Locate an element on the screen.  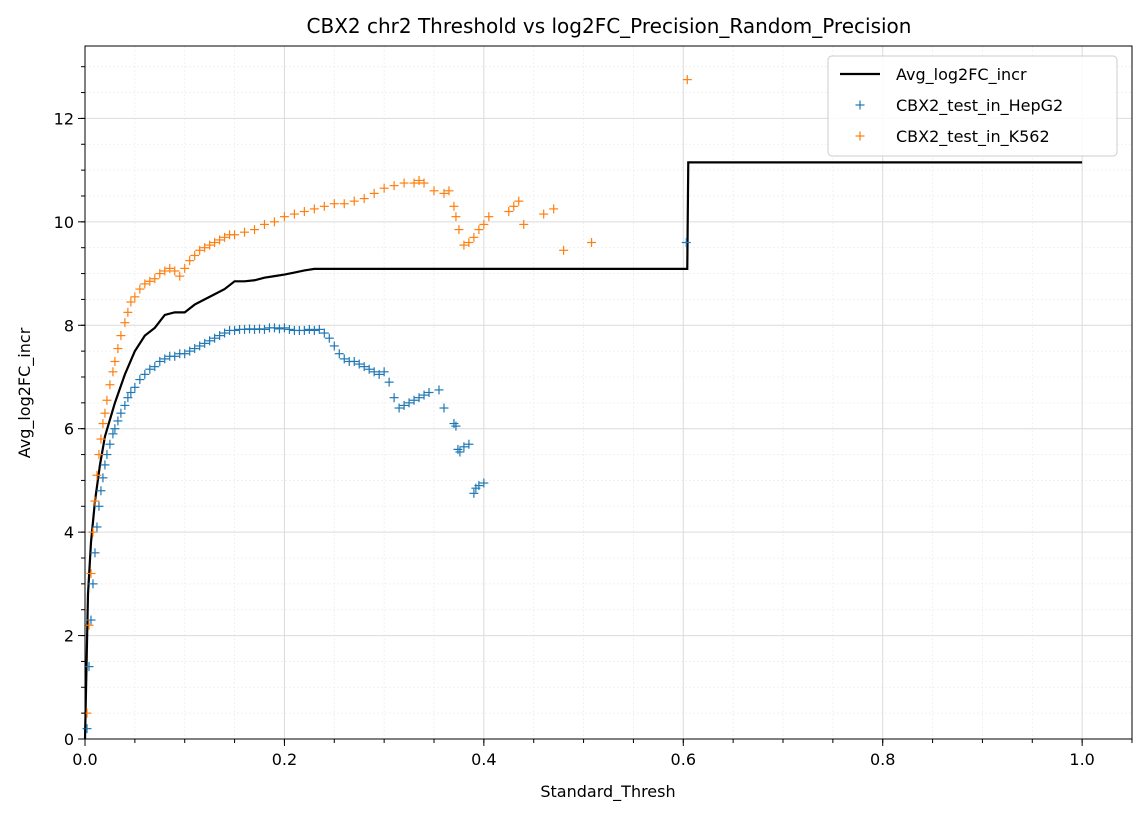
y-tick-label: 10 is located at coordinates (64, 222).